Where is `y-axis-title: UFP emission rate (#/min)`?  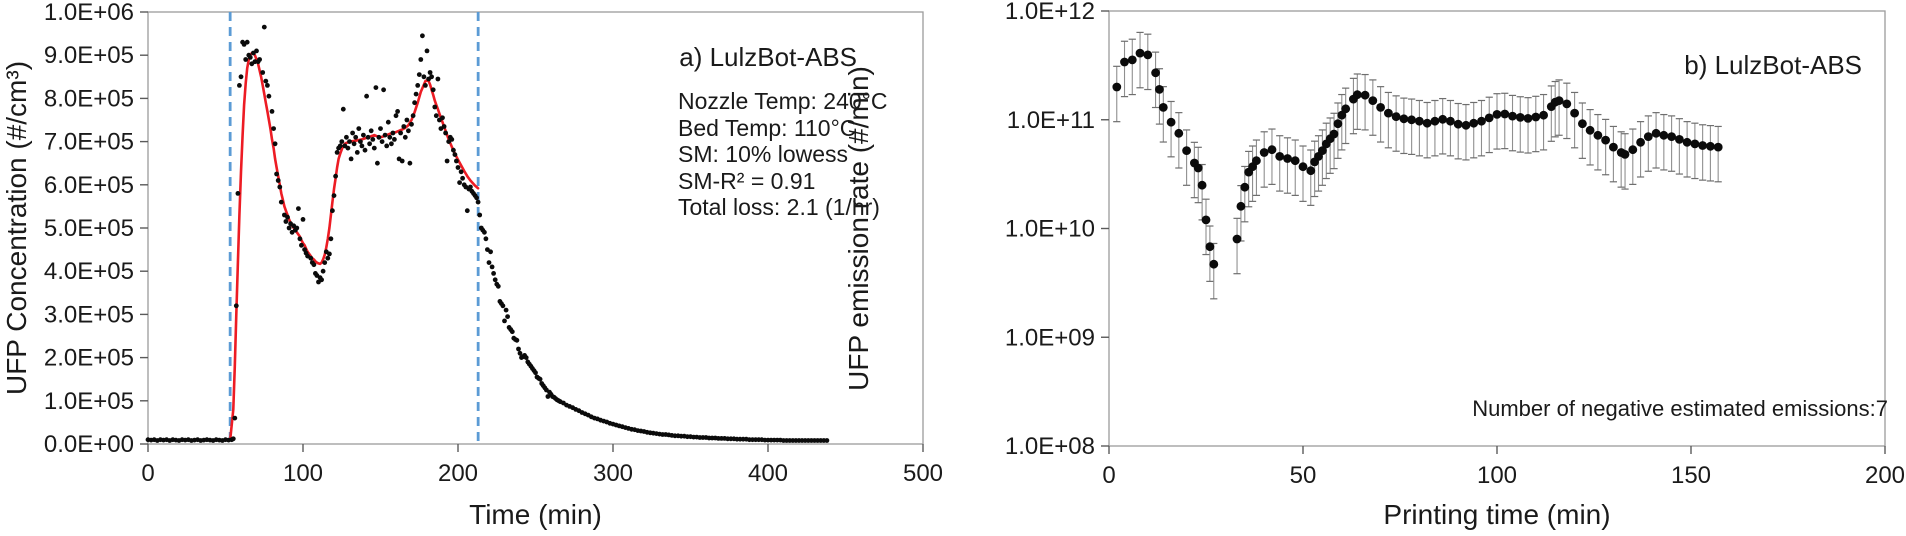
y-axis-title: UFP emission rate (#/min) is located at coordinates (858, 228).